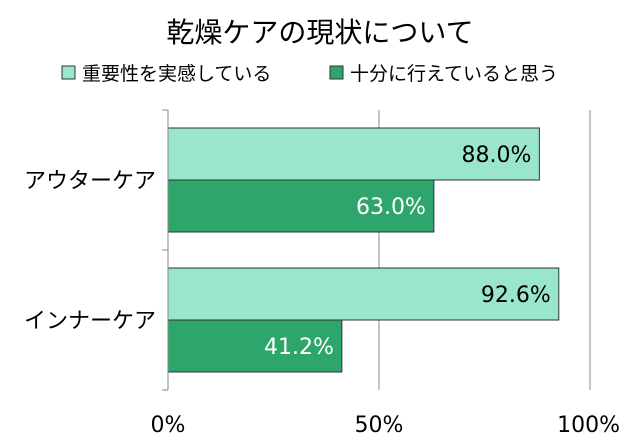  Describe the element at coordinates (496, 155) in the screenshot. I see `data-label-1-1: 88.0%` at that location.